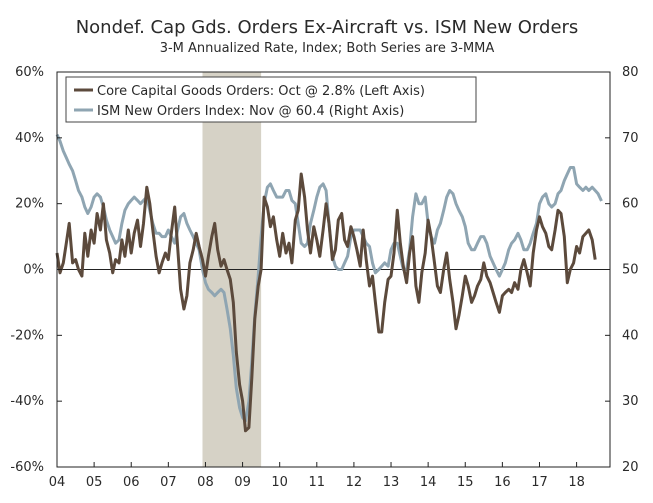 This screenshot has width=653, height=503. Describe the element at coordinates (27, 401) in the screenshot. I see `left-tick-label: -40%` at that location.